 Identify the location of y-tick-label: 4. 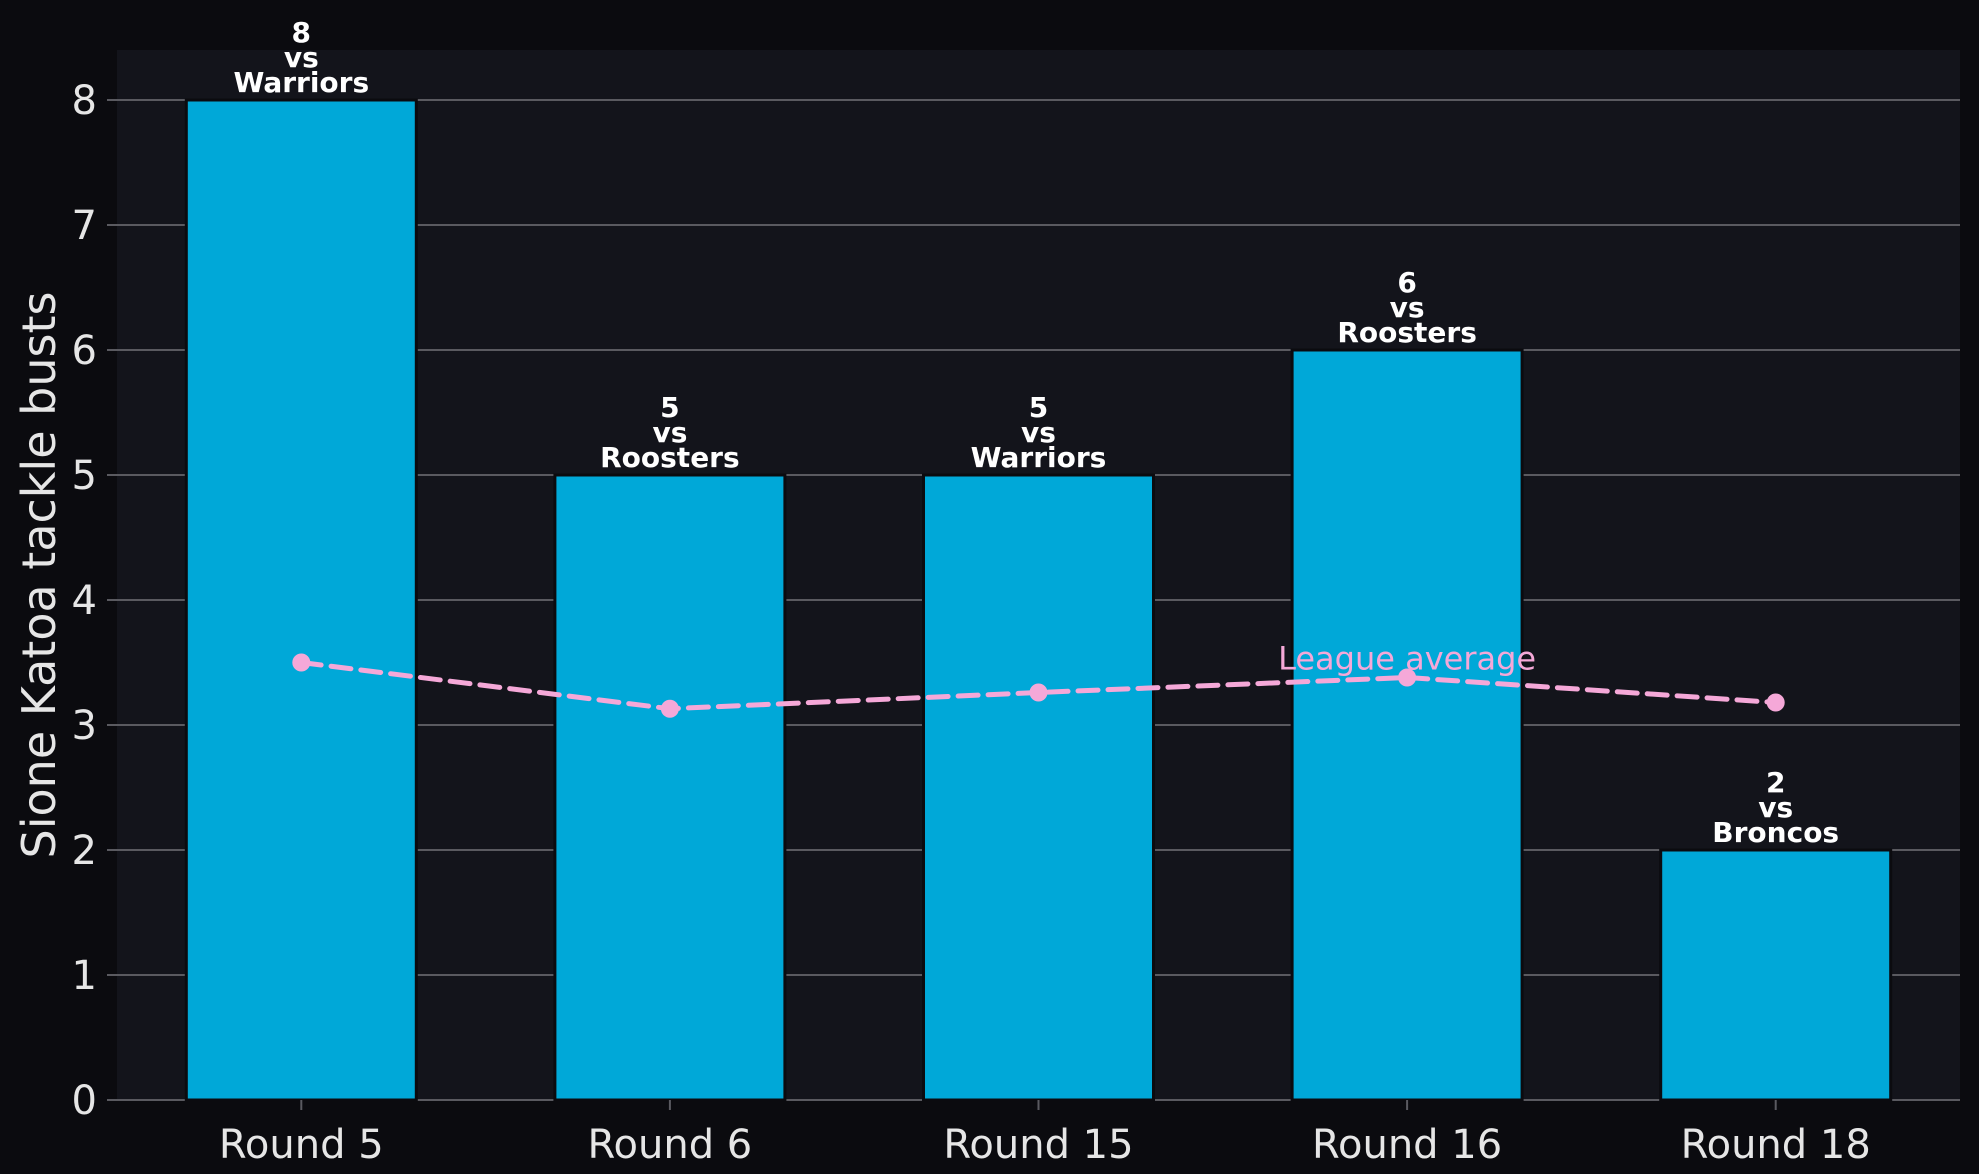
(84, 601).